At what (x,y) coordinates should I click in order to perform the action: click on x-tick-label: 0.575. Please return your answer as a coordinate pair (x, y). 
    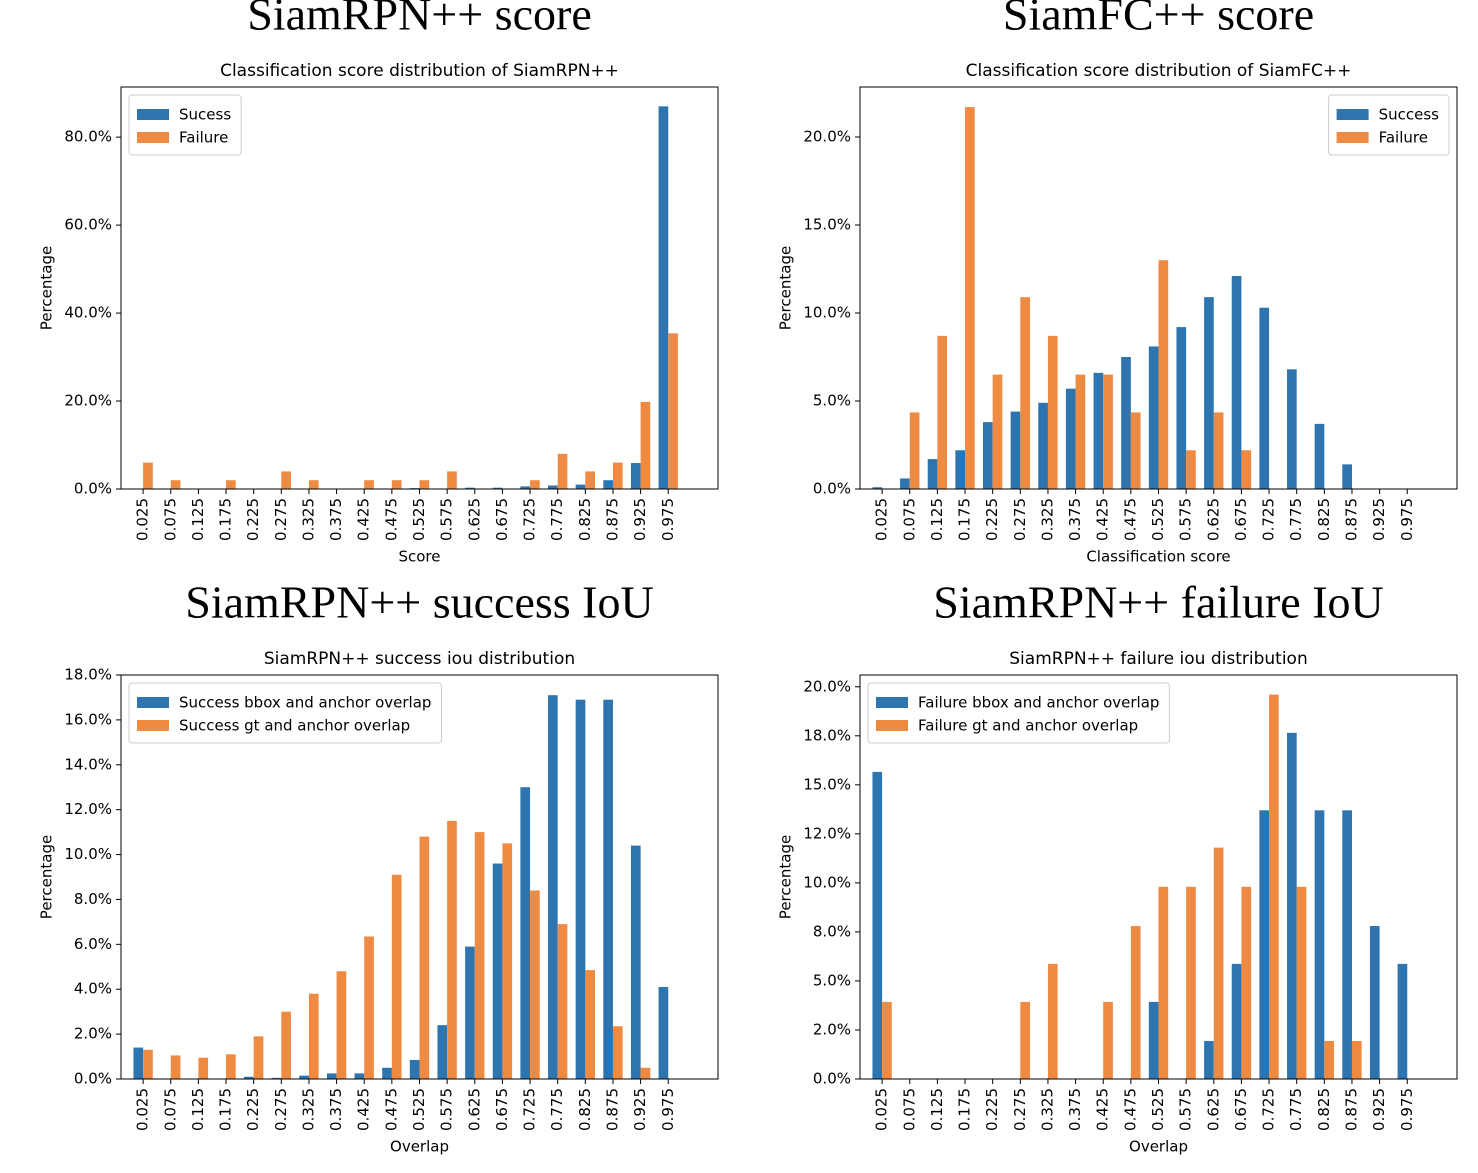
    Looking at the image, I should click on (1186, 519).